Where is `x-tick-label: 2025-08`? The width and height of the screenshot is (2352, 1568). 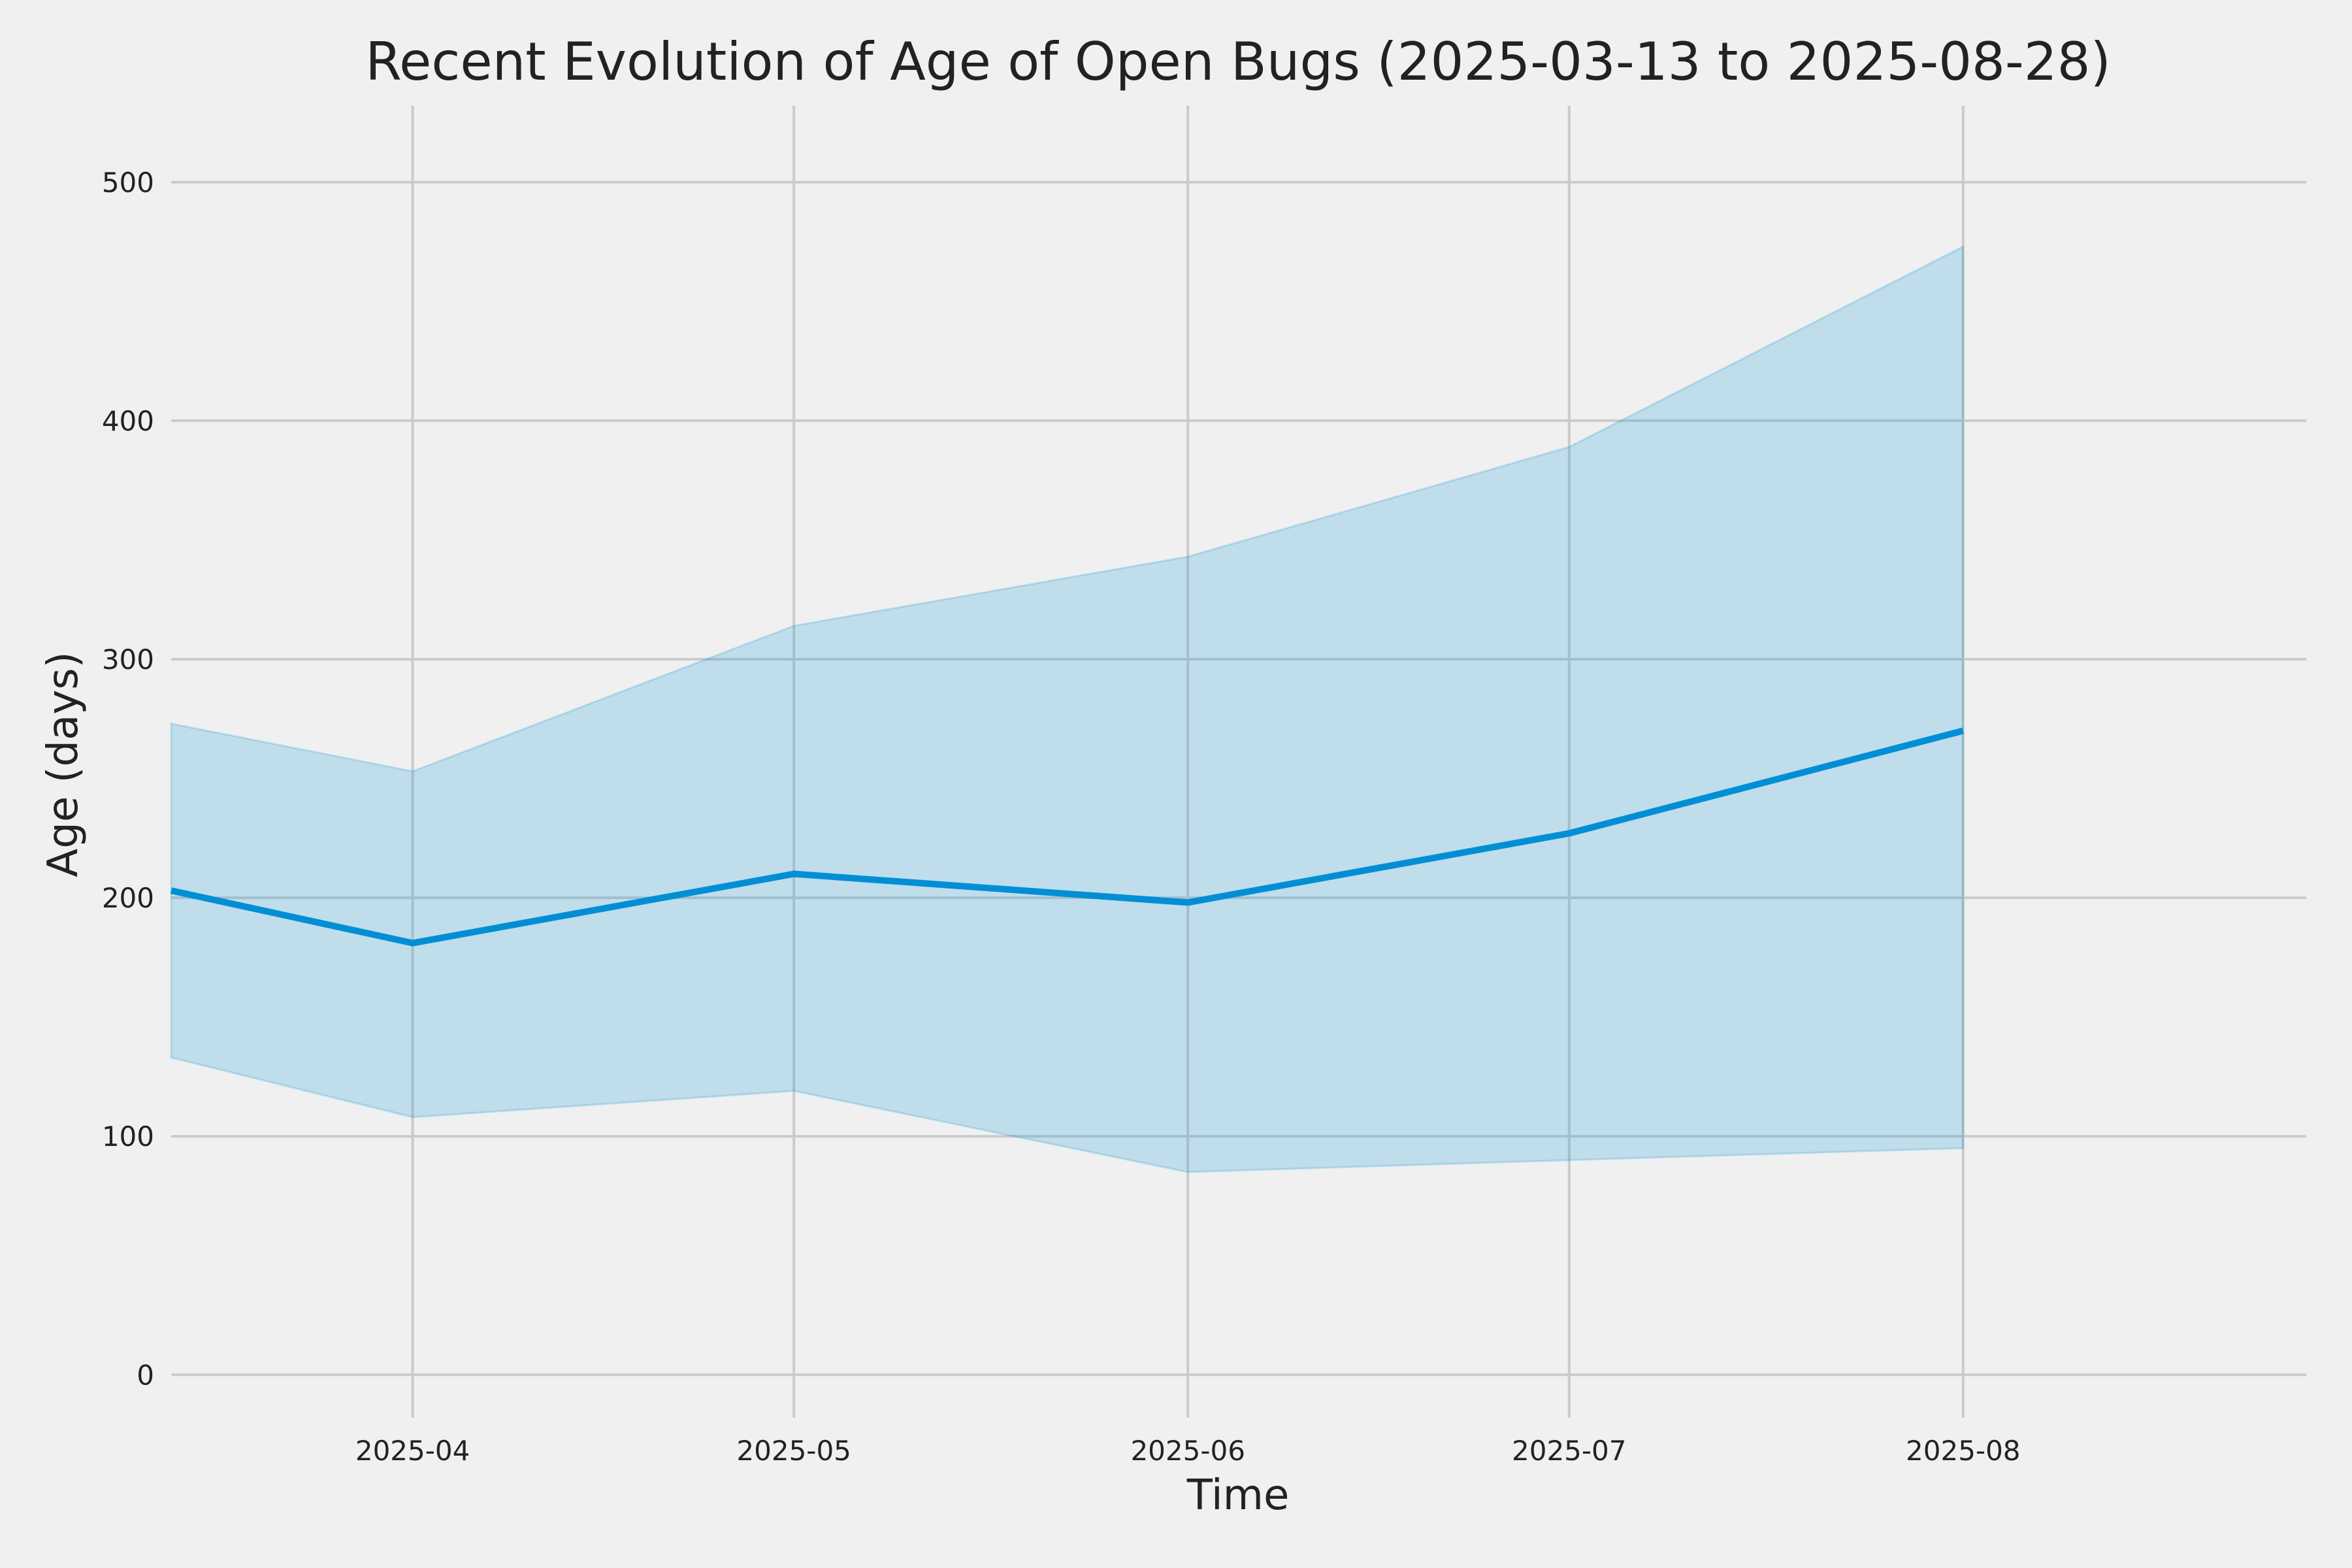 x-tick-label: 2025-08 is located at coordinates (1963, 1451).